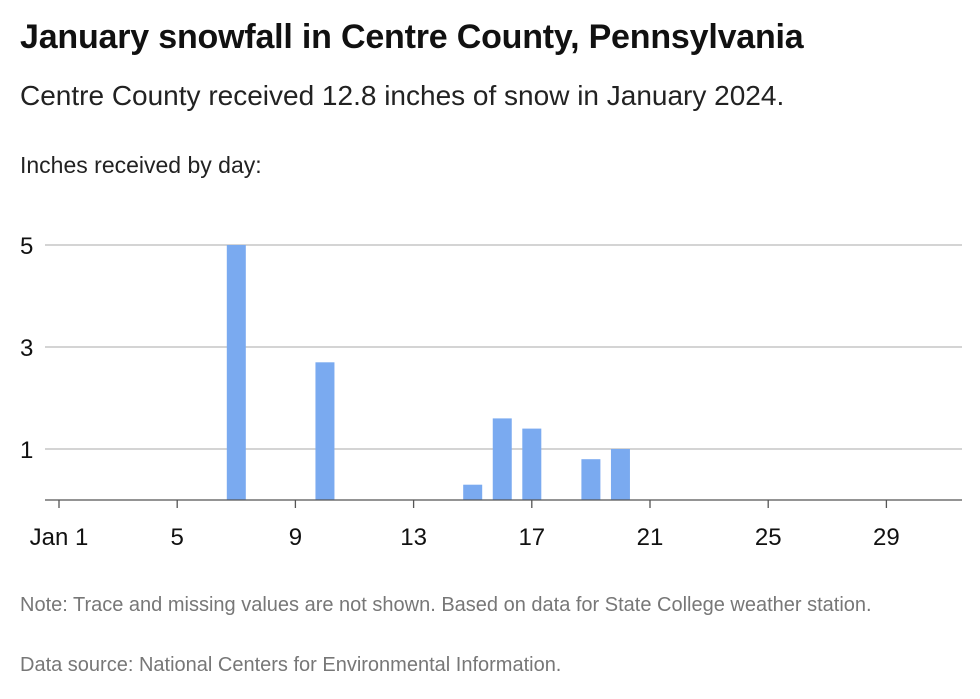 This screenshot has width=980, height=699. I want to click on y-tick-label: 1, so click(26, 450).